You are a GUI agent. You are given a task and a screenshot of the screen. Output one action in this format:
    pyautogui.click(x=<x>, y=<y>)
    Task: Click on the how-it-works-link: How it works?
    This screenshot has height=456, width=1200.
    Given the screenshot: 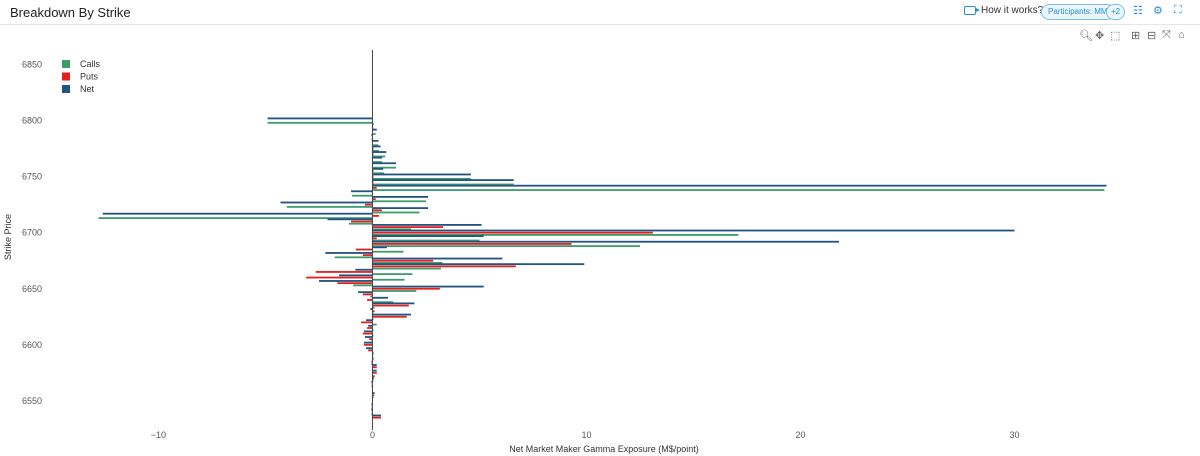 What is the action you would take?
    pyautogui.click(x=1003, y=10)
    